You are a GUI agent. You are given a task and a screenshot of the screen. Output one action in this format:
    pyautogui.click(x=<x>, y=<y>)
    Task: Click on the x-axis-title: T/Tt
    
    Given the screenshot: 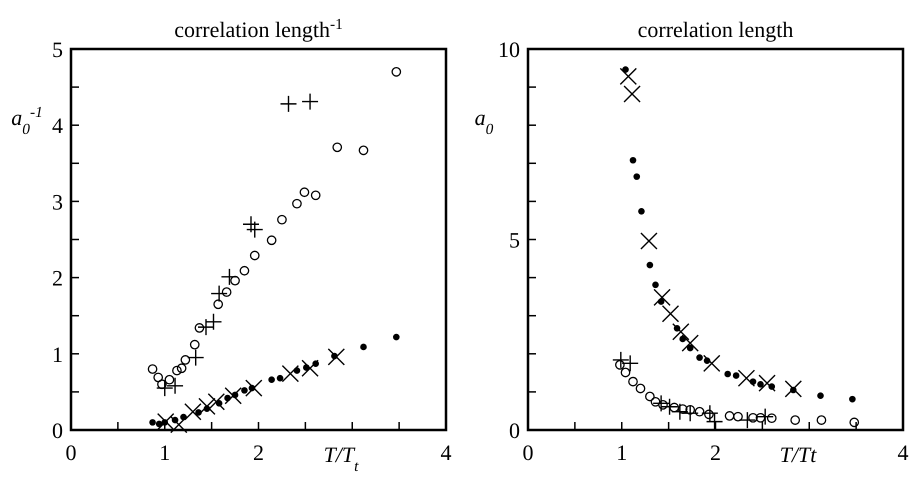 What is the action you would take?
    pyautogui.click(x=799, y=454)
    